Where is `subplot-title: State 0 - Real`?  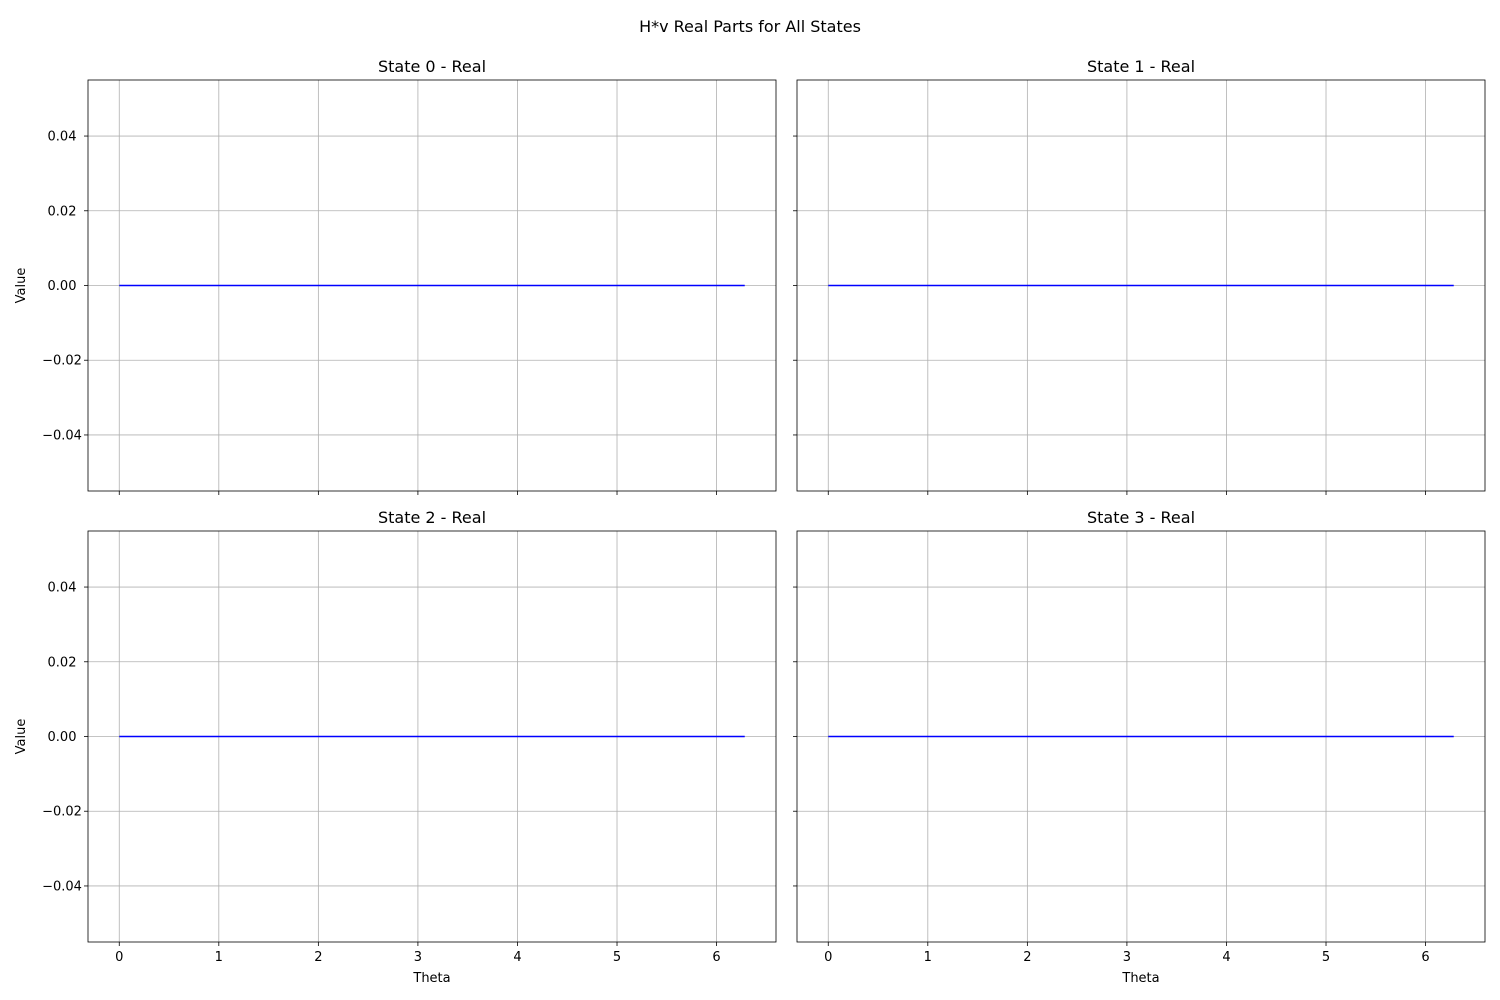
subplot-title: State 0 - Real is located at coordinates (432, 66).